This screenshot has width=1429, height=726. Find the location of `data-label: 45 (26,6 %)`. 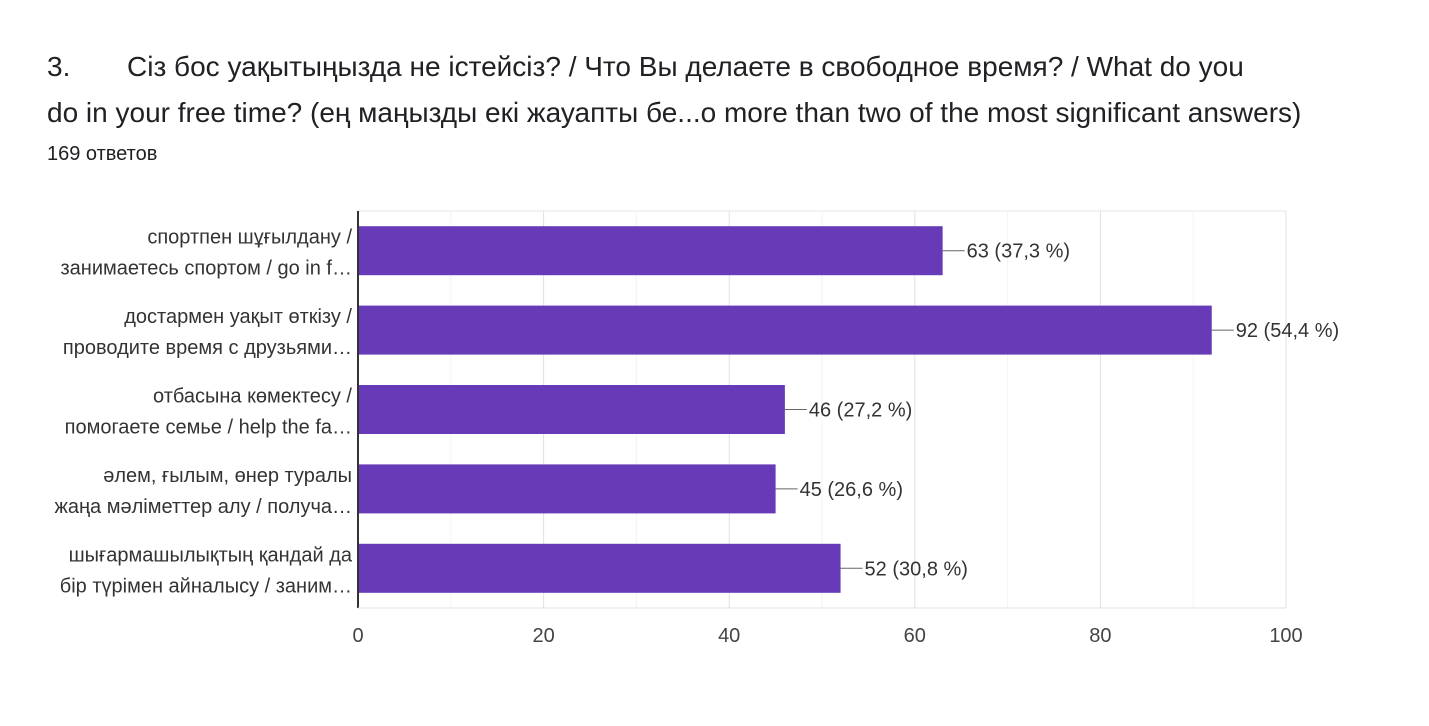

data-label: 45 (26,6 %) is located at coordinates (851, 490).